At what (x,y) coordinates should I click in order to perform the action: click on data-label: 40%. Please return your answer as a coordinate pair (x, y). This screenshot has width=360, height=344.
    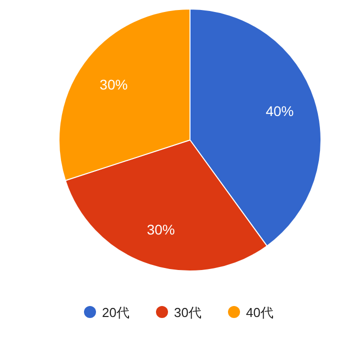
    Looking at the image, I should click on (280, 110).